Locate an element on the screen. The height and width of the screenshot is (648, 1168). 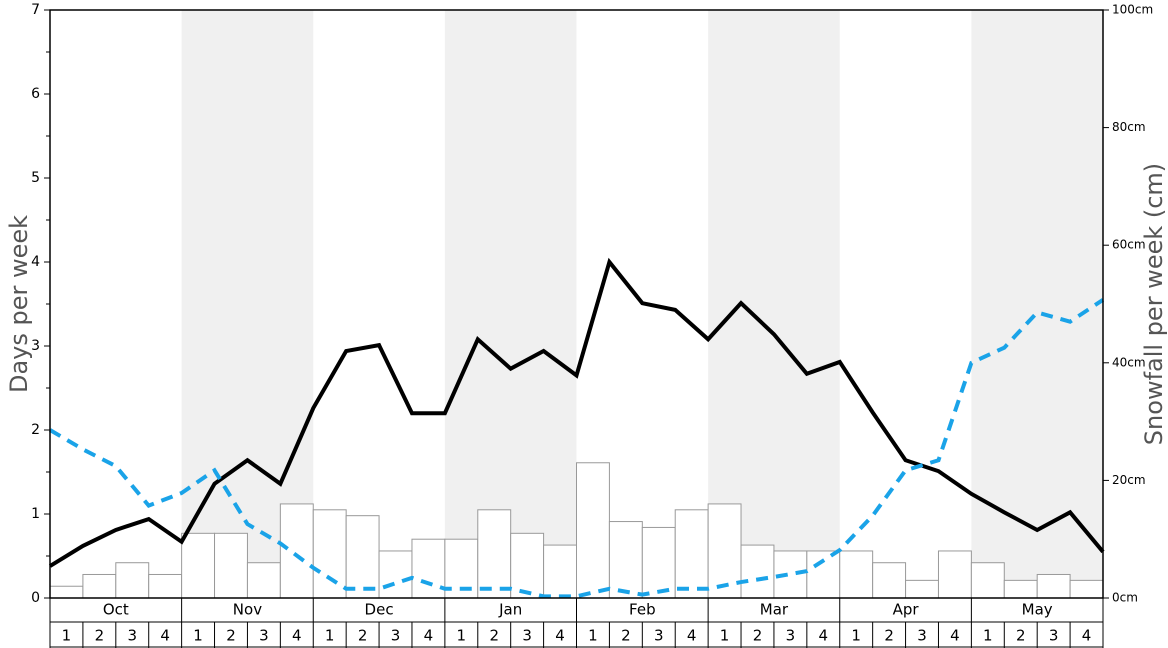
month-label: Jan is located at coordinates (510, 610).